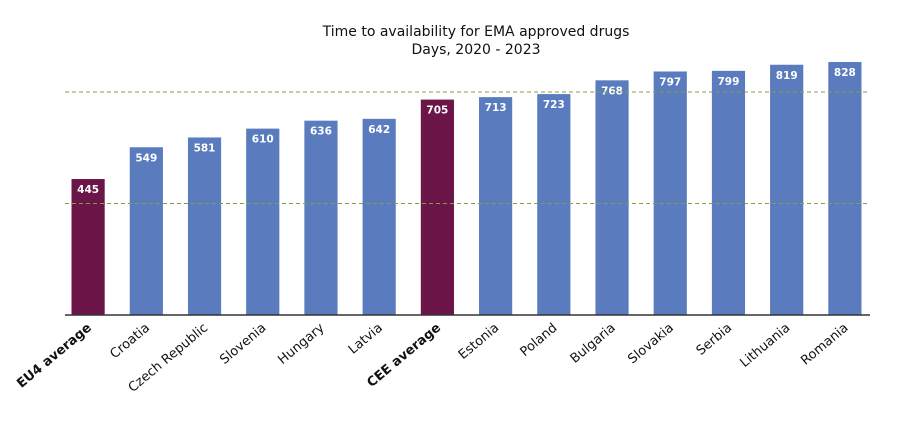 This screenshot has width=901, height=431. Describe the element at coordinates (787, 76) in the screenshot. I see `value-label: 819` at that location.